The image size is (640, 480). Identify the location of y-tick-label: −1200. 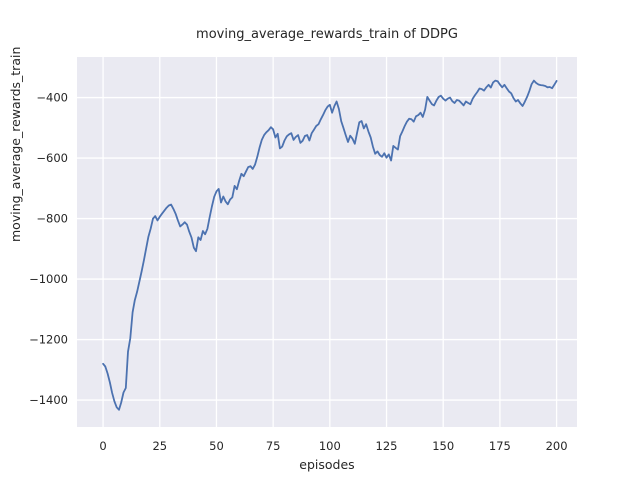
(48, 340).